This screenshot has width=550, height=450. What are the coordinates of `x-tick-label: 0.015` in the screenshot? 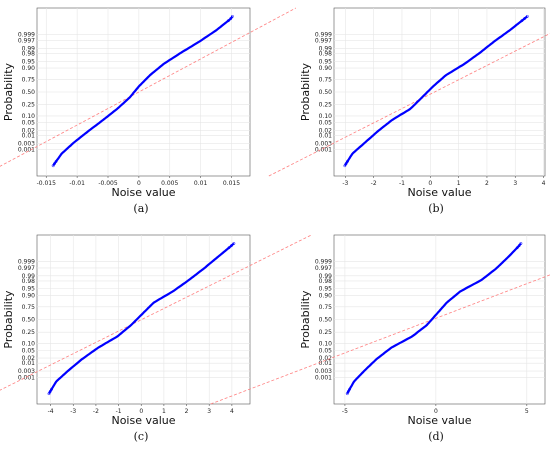 It's located at (231, 183).